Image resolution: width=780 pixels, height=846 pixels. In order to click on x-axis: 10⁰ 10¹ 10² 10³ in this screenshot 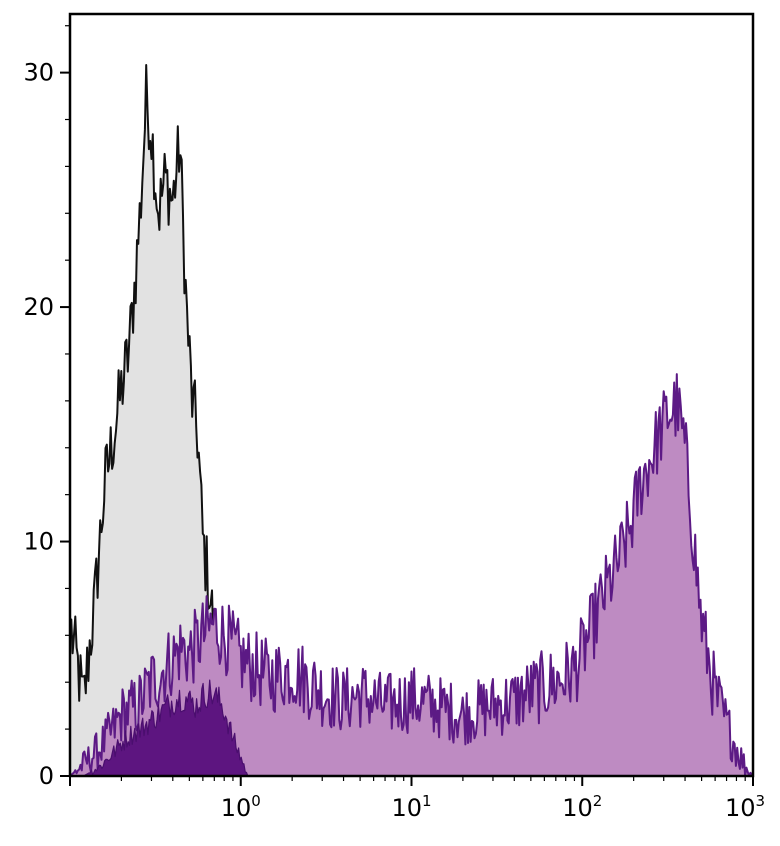, I will do `click(417, 799)`.